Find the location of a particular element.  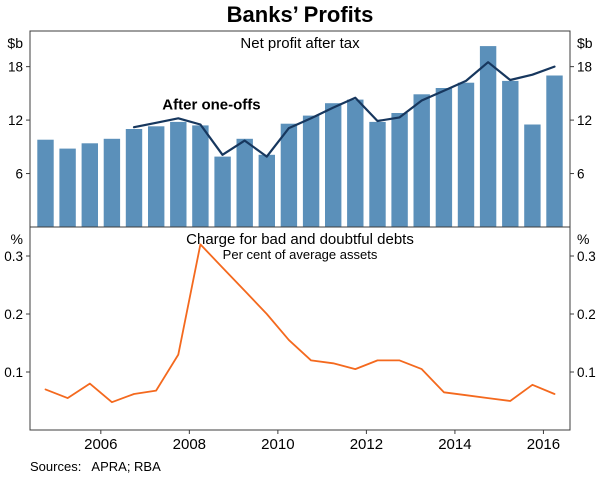

x-tick-label: 2016 is located at coordinates (543, 444).